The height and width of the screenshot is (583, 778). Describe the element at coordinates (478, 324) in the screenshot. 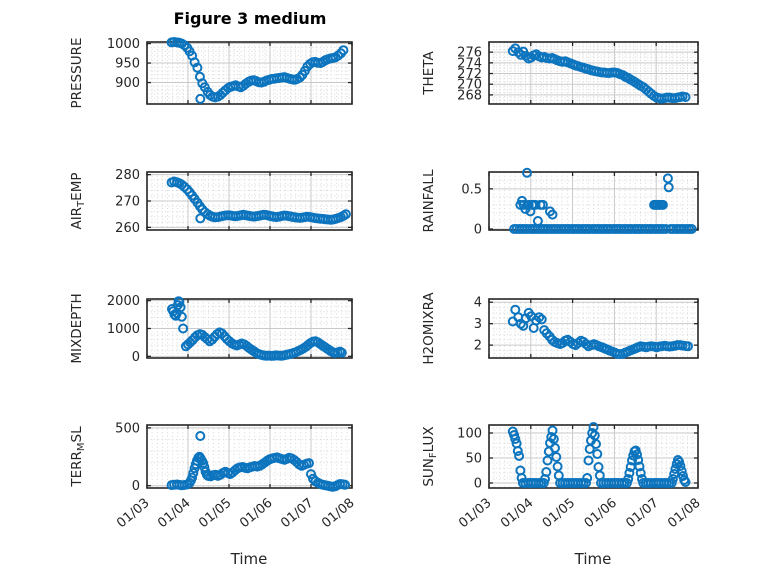

I see `y-tick-label: 3` at that location.